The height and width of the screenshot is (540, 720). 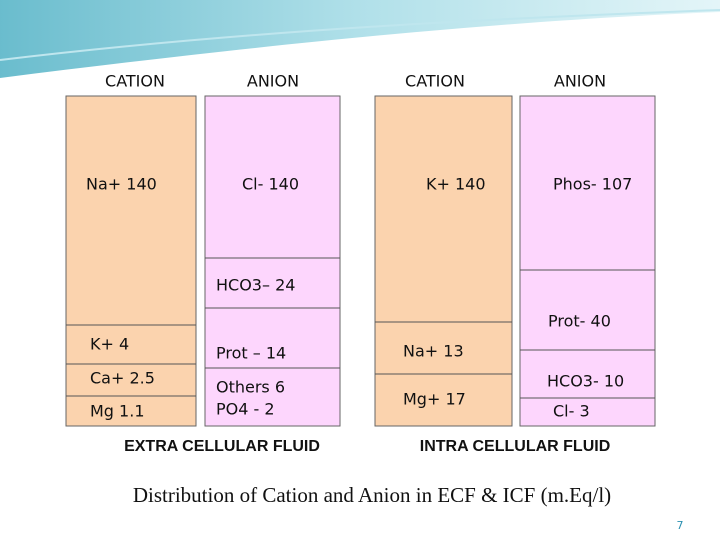 What do you see at coordinates (255, 285) in the screenshot?
I see `ion-label: HCO3– 24` at bounding box center [255, 285].